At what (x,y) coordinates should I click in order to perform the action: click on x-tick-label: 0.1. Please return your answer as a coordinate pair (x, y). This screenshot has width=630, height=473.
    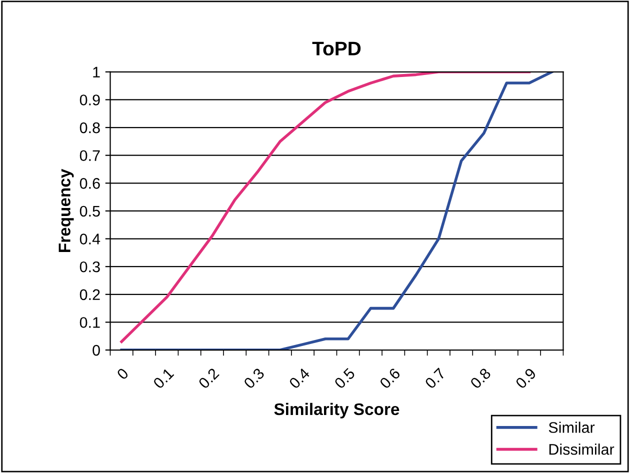
    Looking at the image, I should click on (163, 379).